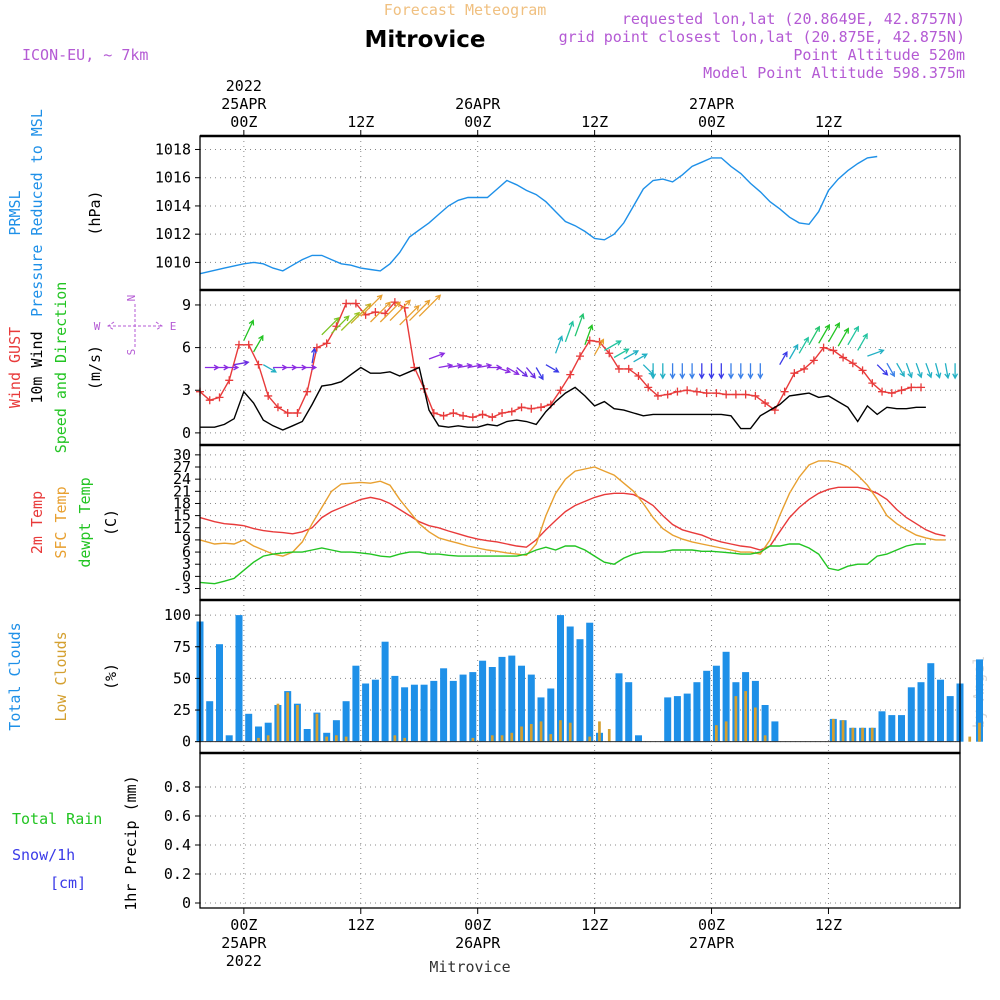 The width and height of the screenshot is (1000, 1000). Describe the element at coordinates (61, 368) in the screenshot. I see `y-axis-label: Speed and Direction` at that location.